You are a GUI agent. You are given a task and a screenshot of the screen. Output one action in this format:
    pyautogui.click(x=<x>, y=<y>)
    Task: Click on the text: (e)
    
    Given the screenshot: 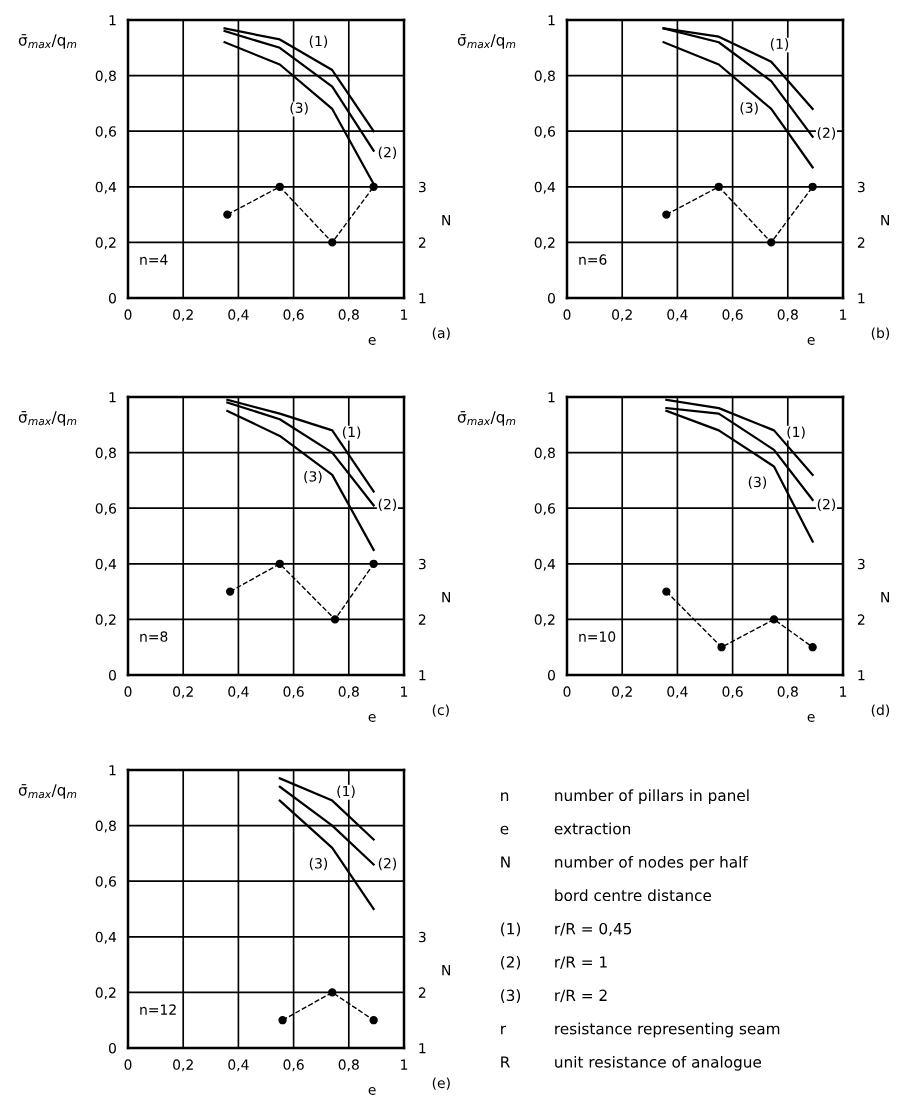 What is the action you would take?
    pyautogui.click(x=441, y=1083)
    